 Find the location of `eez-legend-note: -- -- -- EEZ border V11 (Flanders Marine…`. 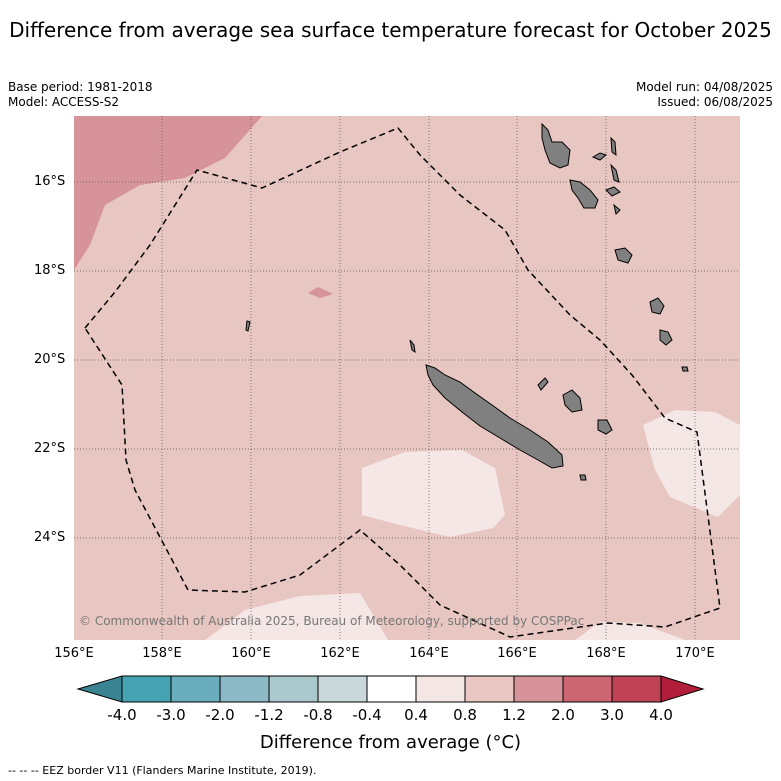

eez-legend-note: -- -- -- EEZ border V11 (Flanders Marine… is located at coordinates (162, 770).